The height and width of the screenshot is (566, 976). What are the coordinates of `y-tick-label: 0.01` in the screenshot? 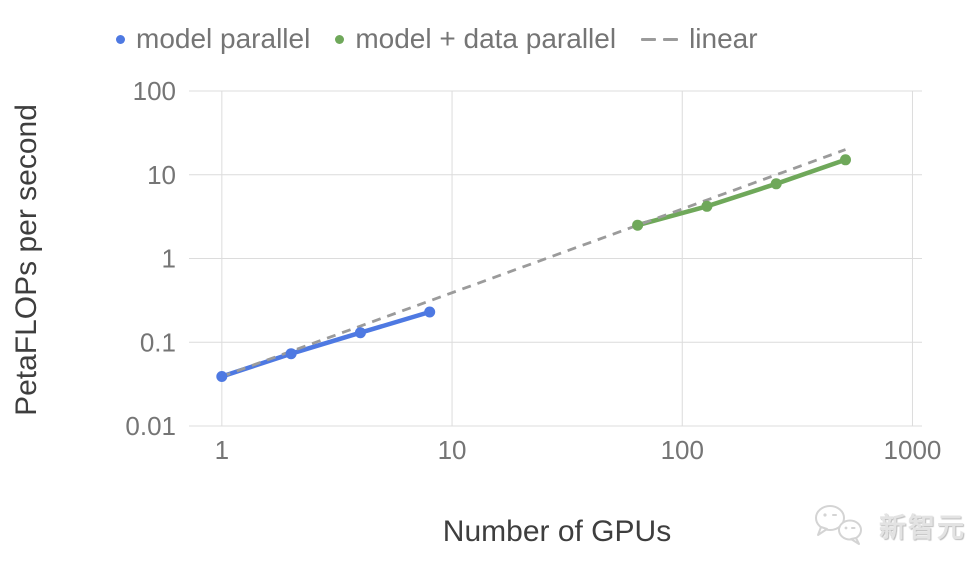 It's located at (150, 426).